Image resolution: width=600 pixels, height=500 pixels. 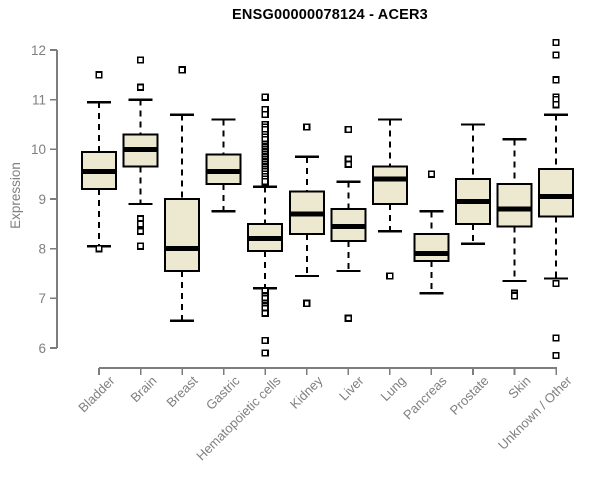 I want to click on x-axis, so click(x=328, y=371).